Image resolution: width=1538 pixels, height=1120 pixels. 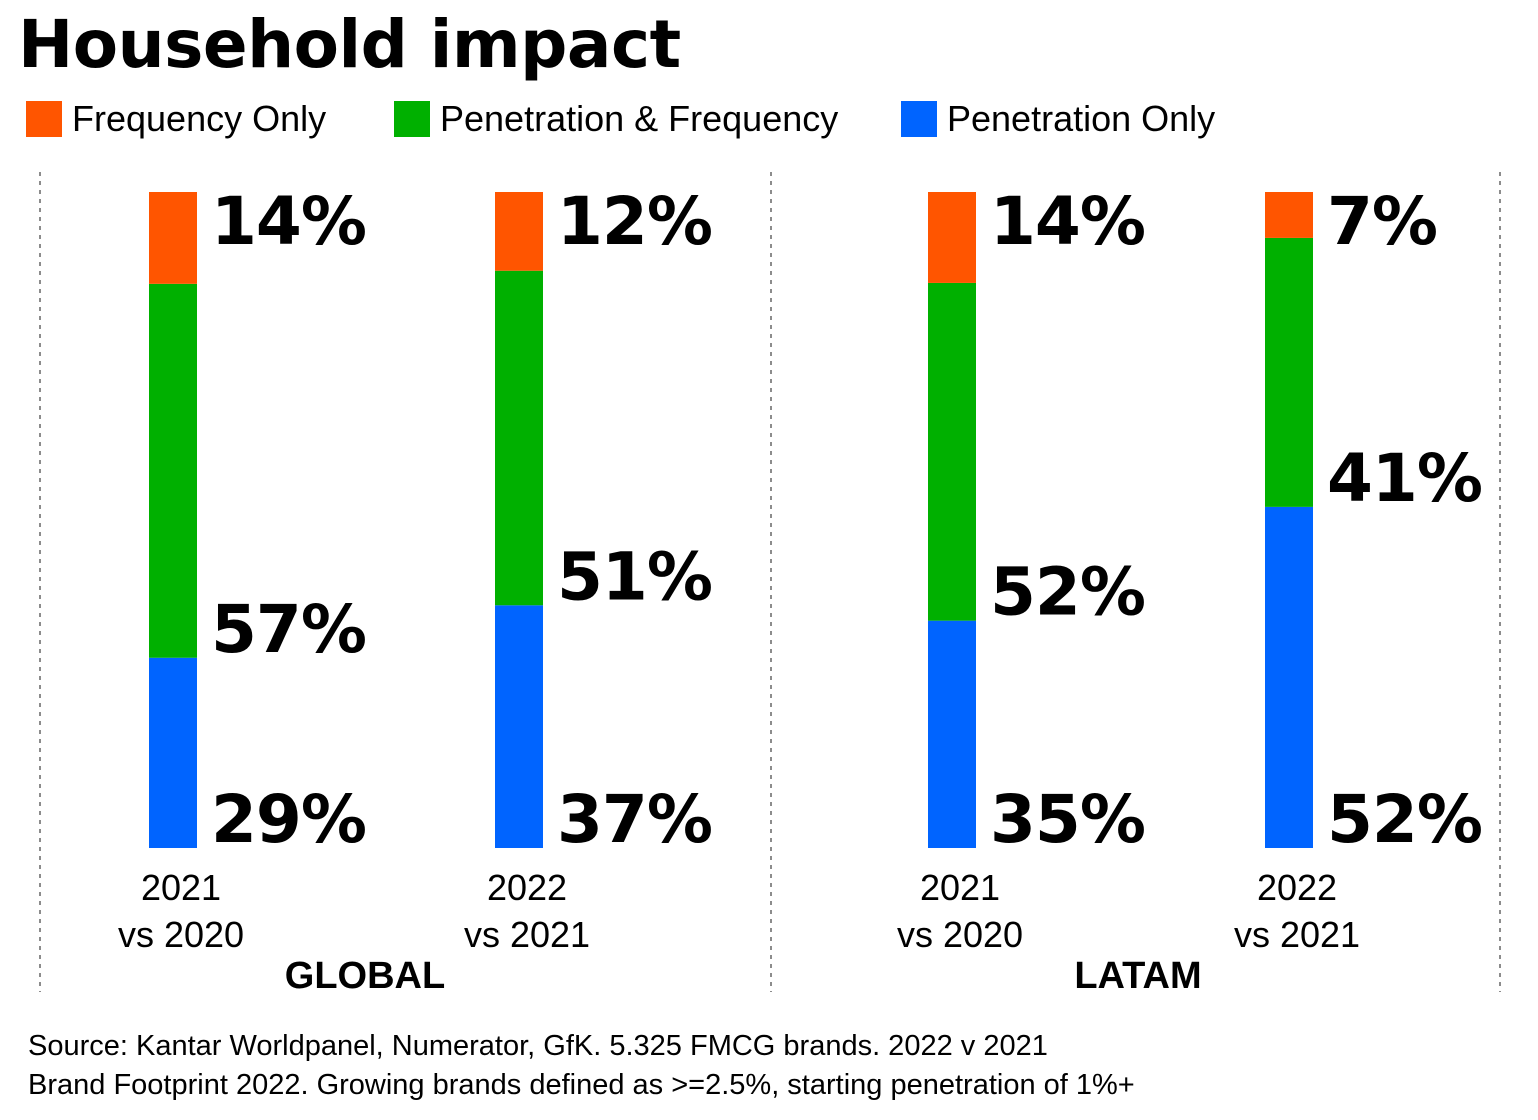 What do you see at coordinates (365, 976) in the screenshot?
I see `group-label: GLOBAL` at bounding box center [365, 976].